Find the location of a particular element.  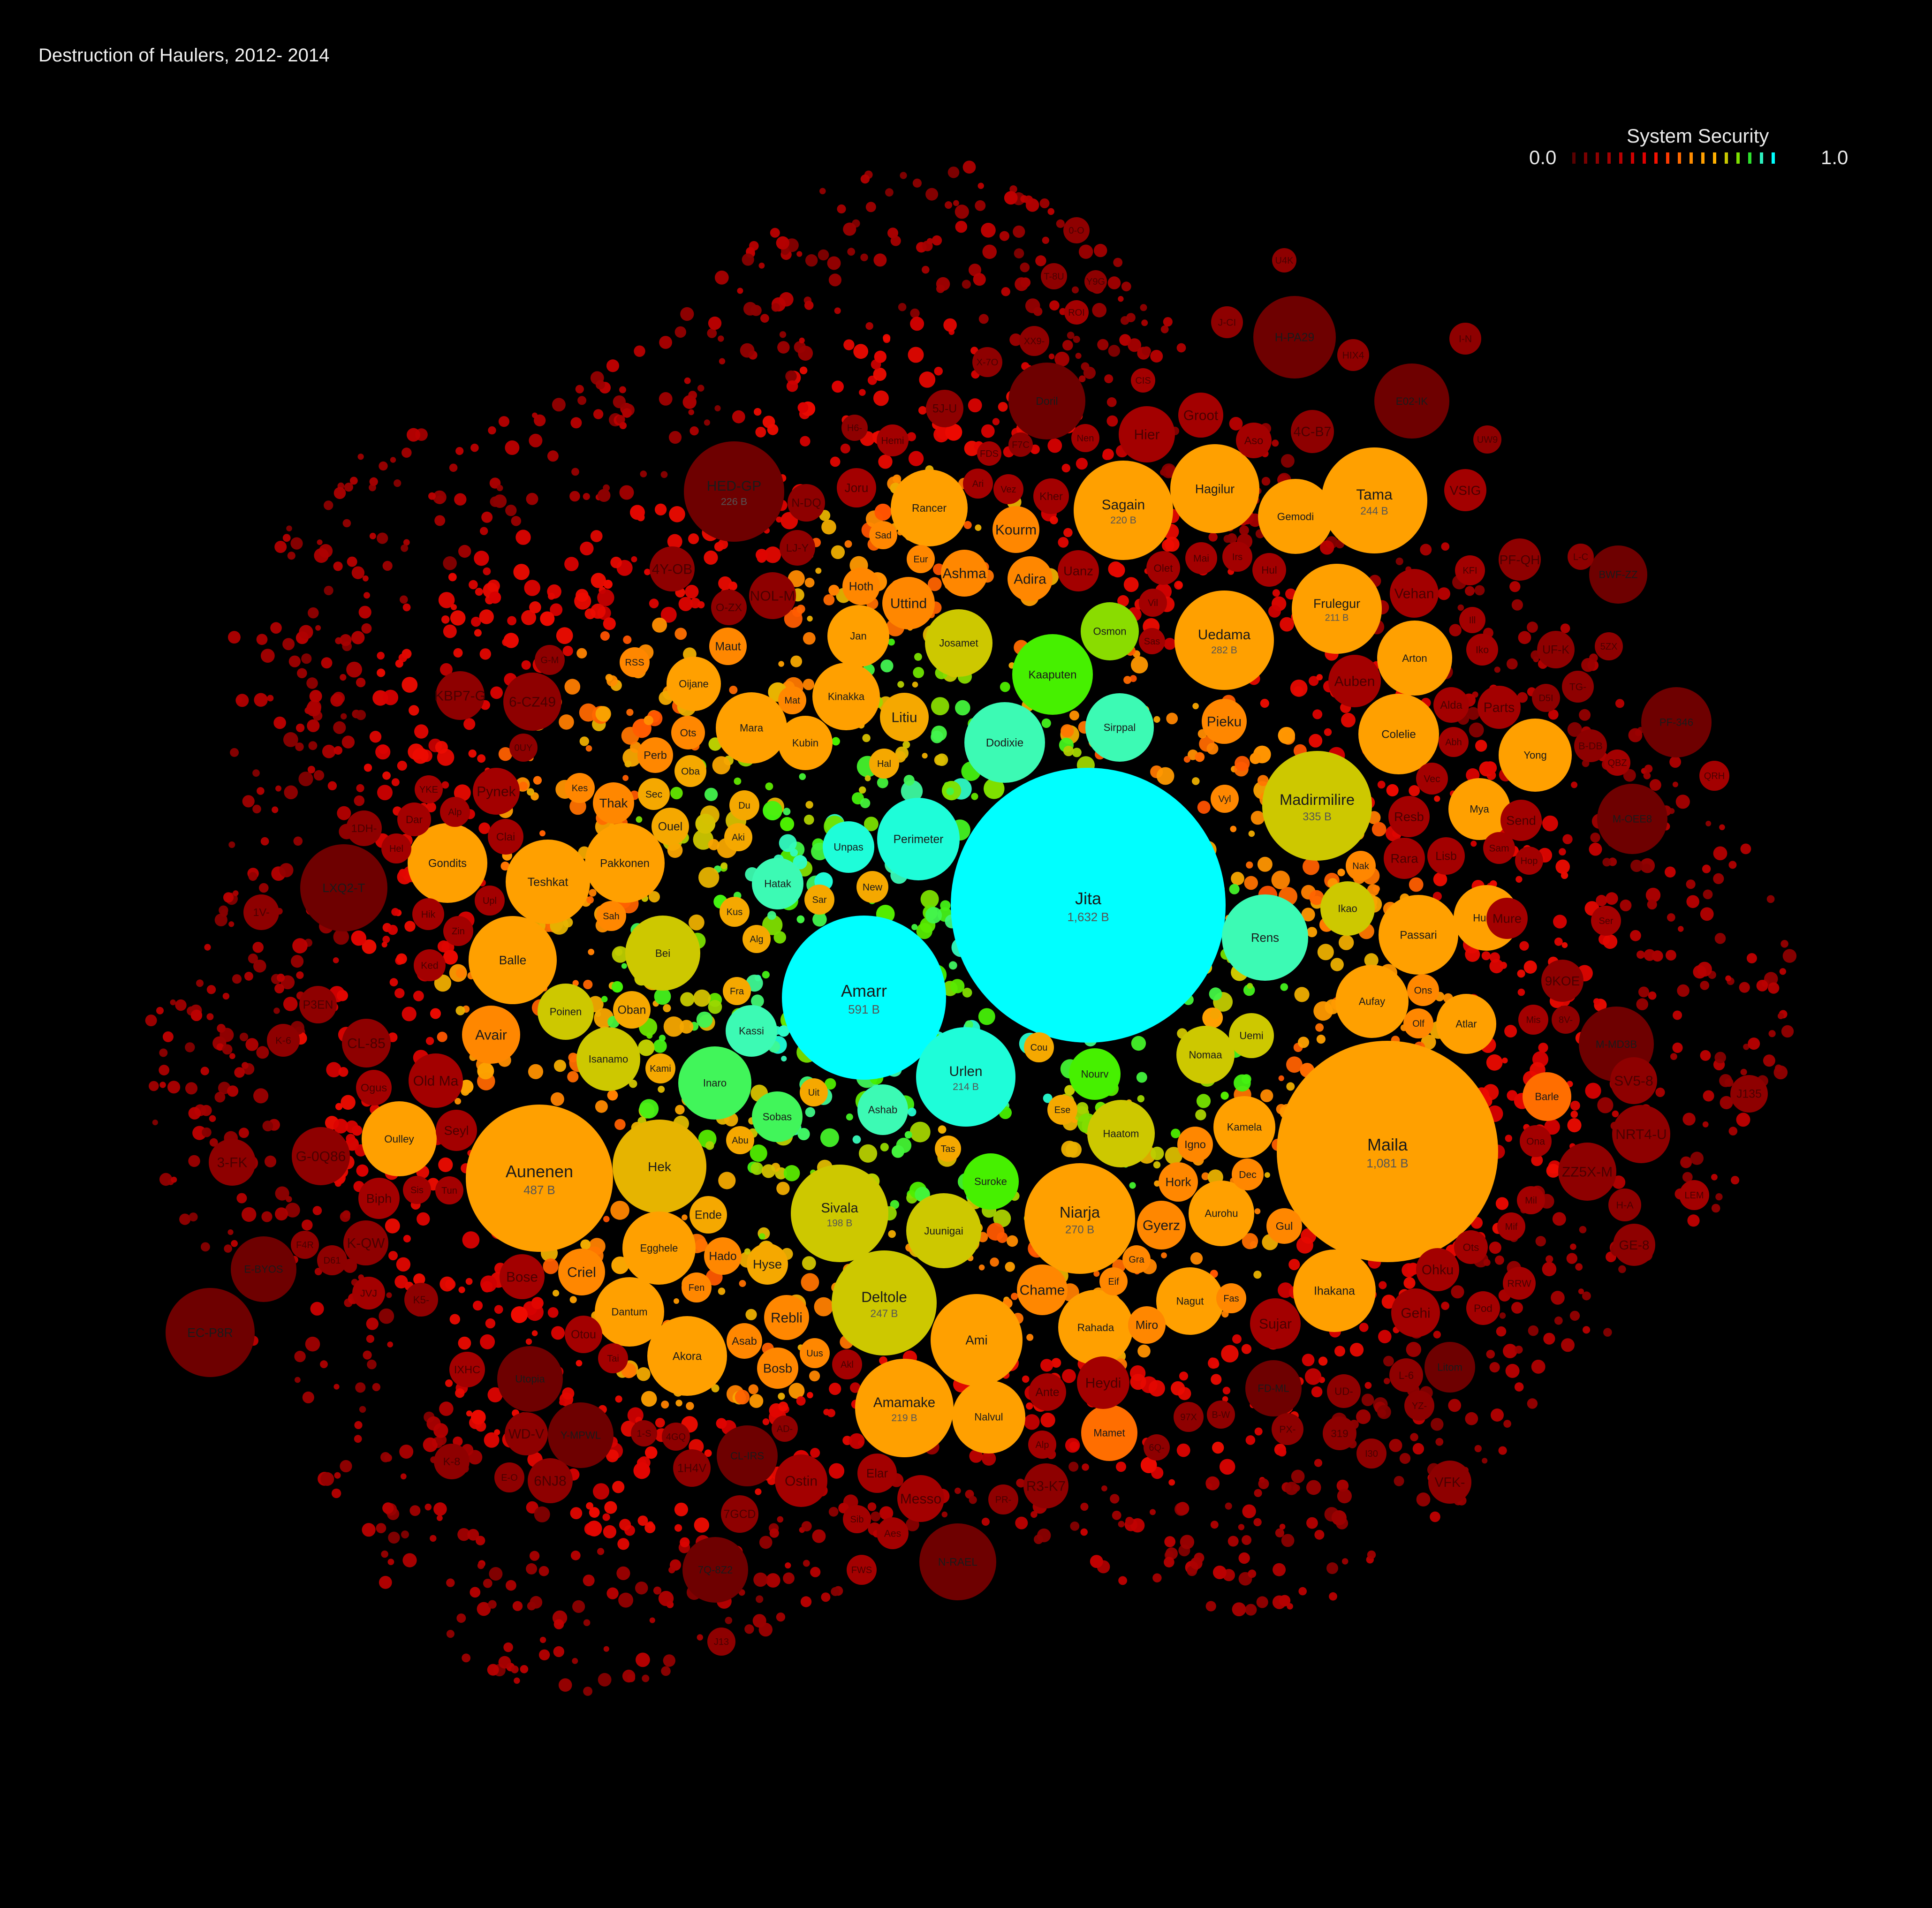

bubble-dec is located at coordinates (1248, 1174).